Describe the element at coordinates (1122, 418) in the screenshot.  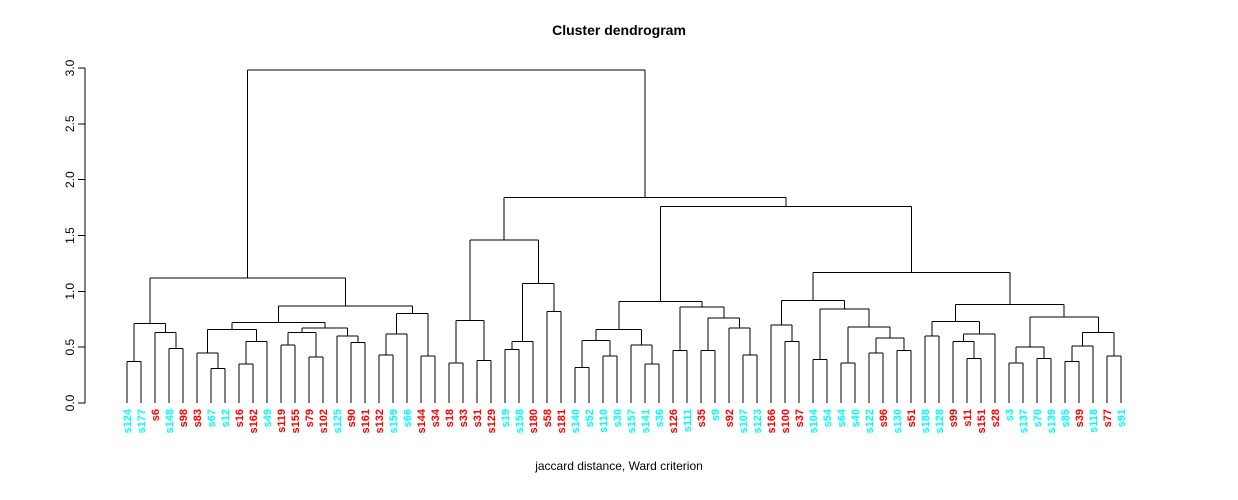
I see `leaf-label: s91` at that location.